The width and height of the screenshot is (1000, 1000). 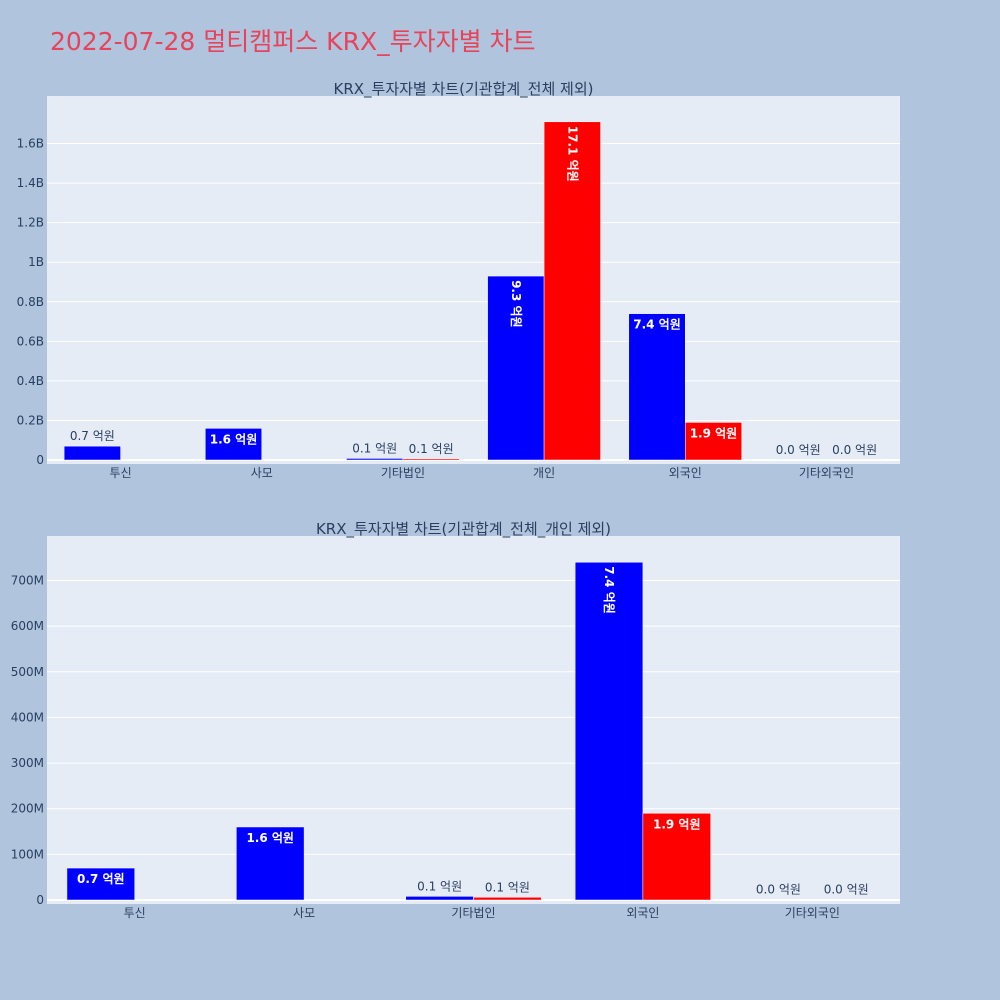 What do you see at coordinates (30, 381) in the screenshot?
I see `y-tick-label: 0.4B` at bounding box center [30, 381].